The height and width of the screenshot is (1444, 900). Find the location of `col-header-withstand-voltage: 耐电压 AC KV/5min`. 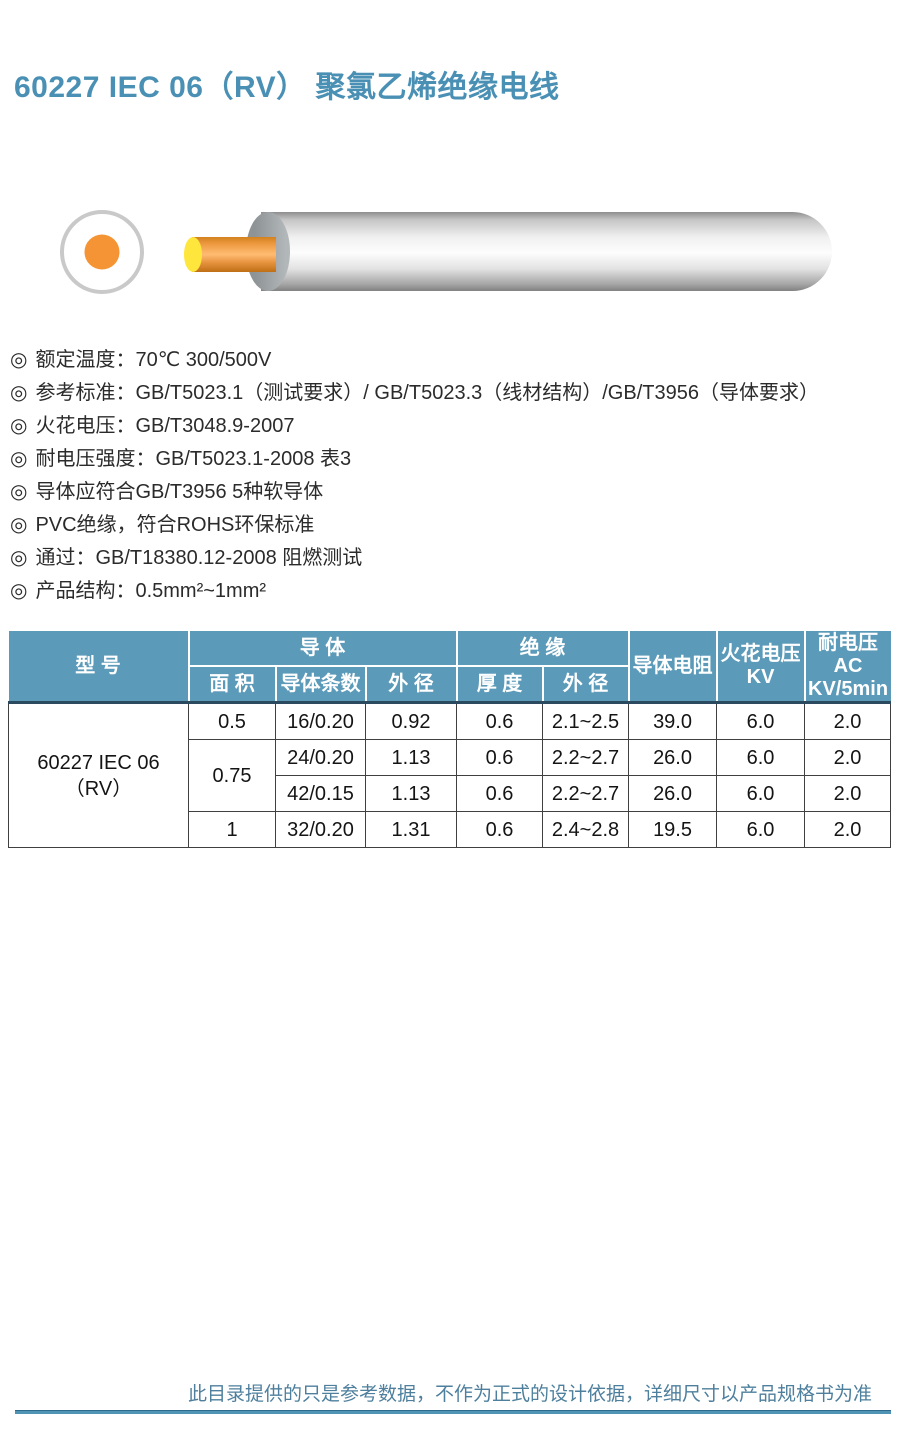

col-header-withstand-voltage: 耐电压 AC KV/5min is located at coordinates (847, 667).